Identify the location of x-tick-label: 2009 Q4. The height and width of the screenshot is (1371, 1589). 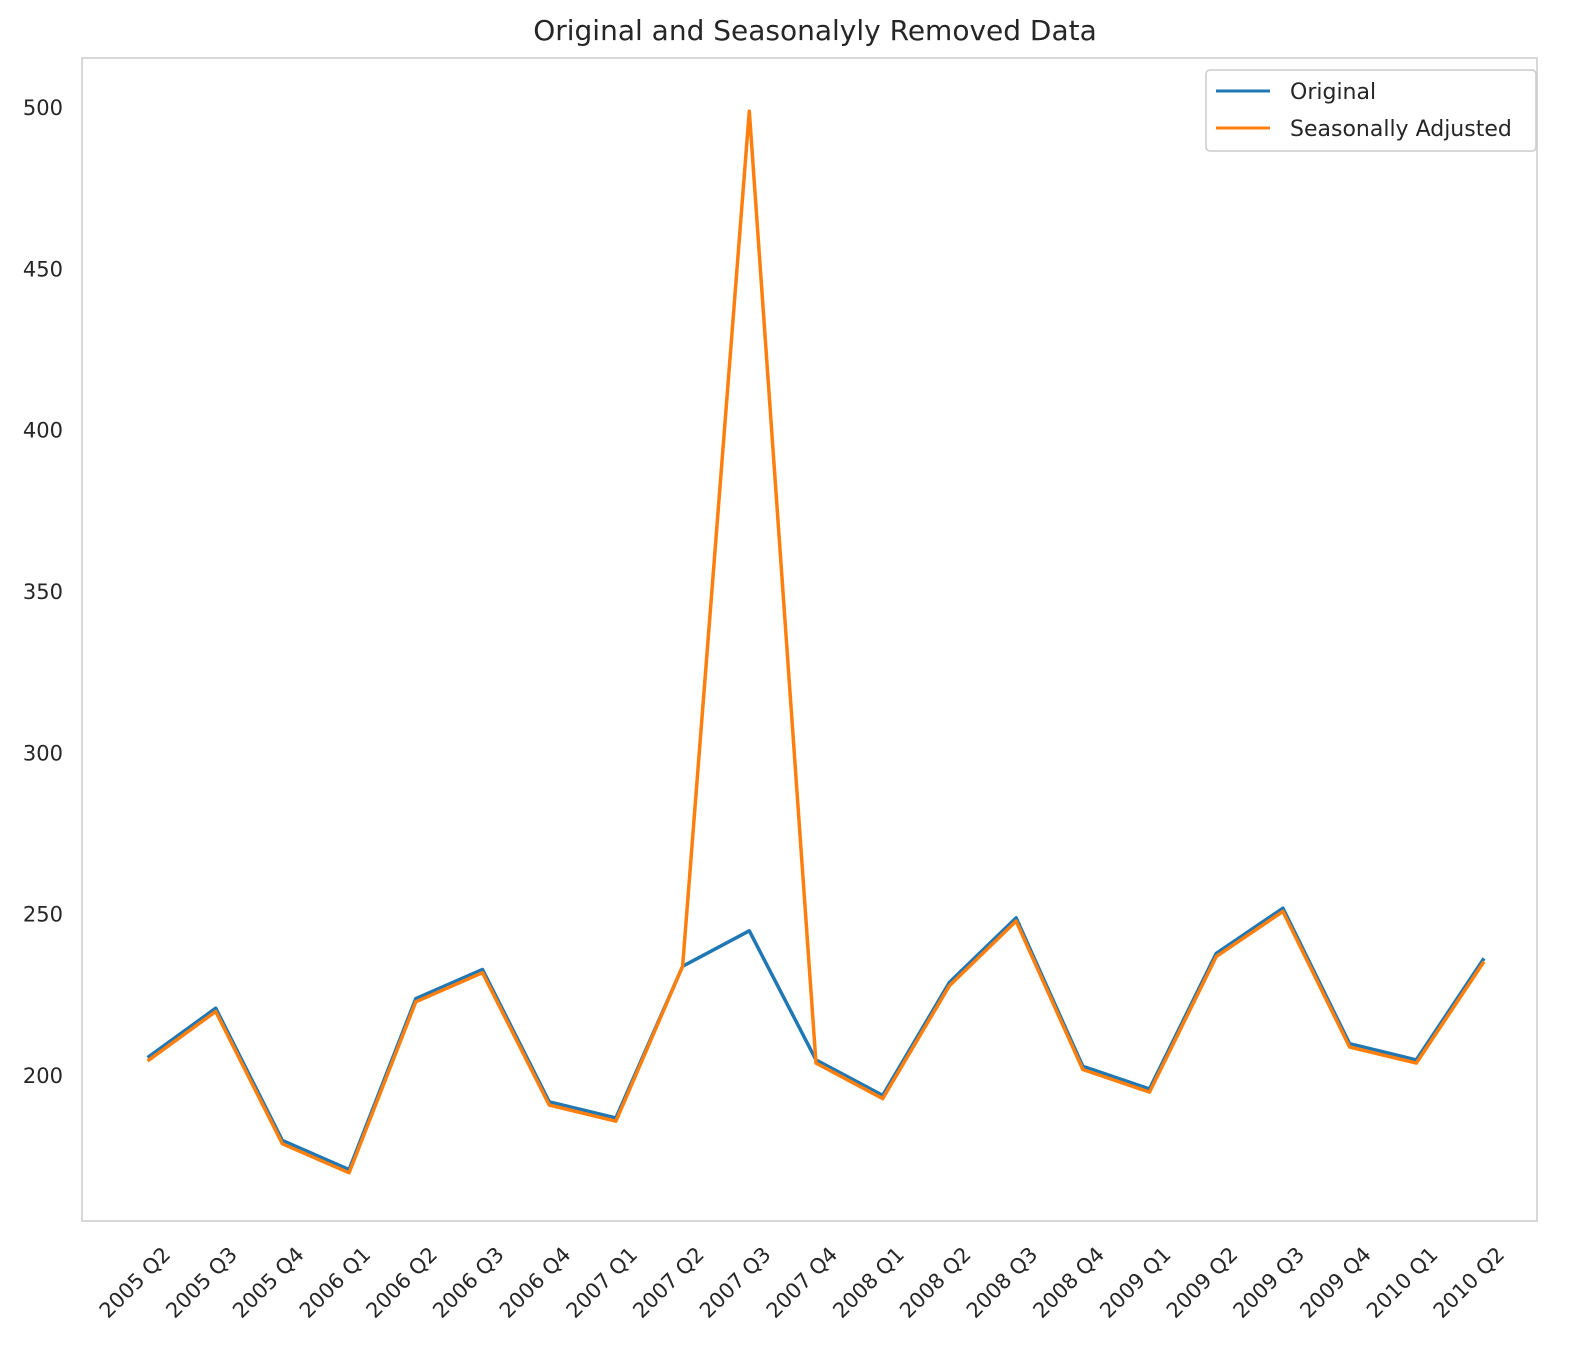
(1335, 1282).